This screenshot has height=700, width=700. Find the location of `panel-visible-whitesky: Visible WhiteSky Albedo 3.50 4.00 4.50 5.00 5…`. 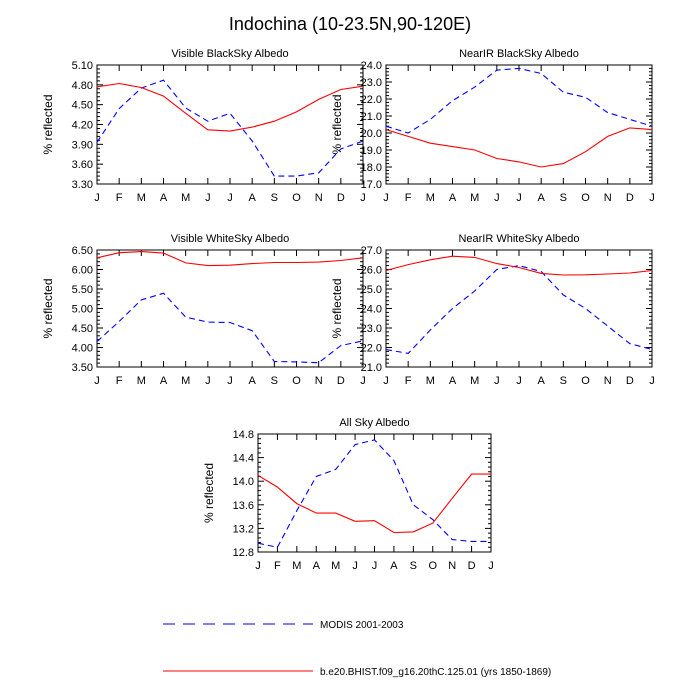

panel-visible-whitesky: Visible WhiteSky Albedo 3.50 4.00 4.50 5.00 5… is located at coordinates (203, 310).